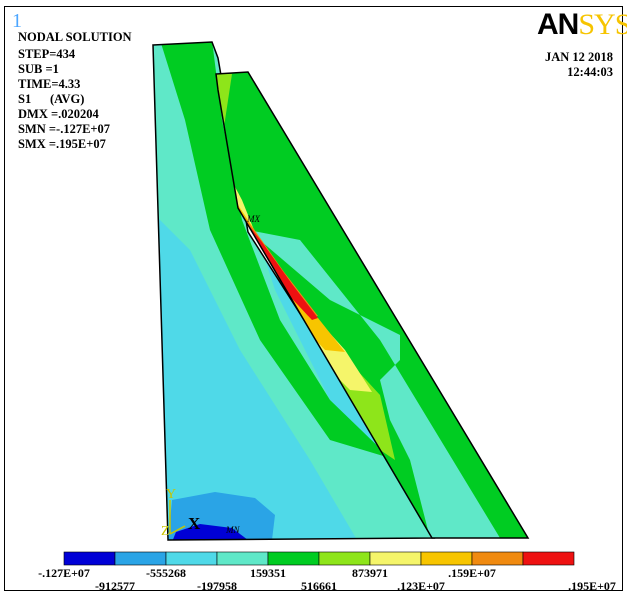 The width and height of the screenshot is (627, 595). What do you see at coordinates (472, 573) in the screenshot?
I see `legend-label-top: .159E+07` at bounding box center [472, 573].